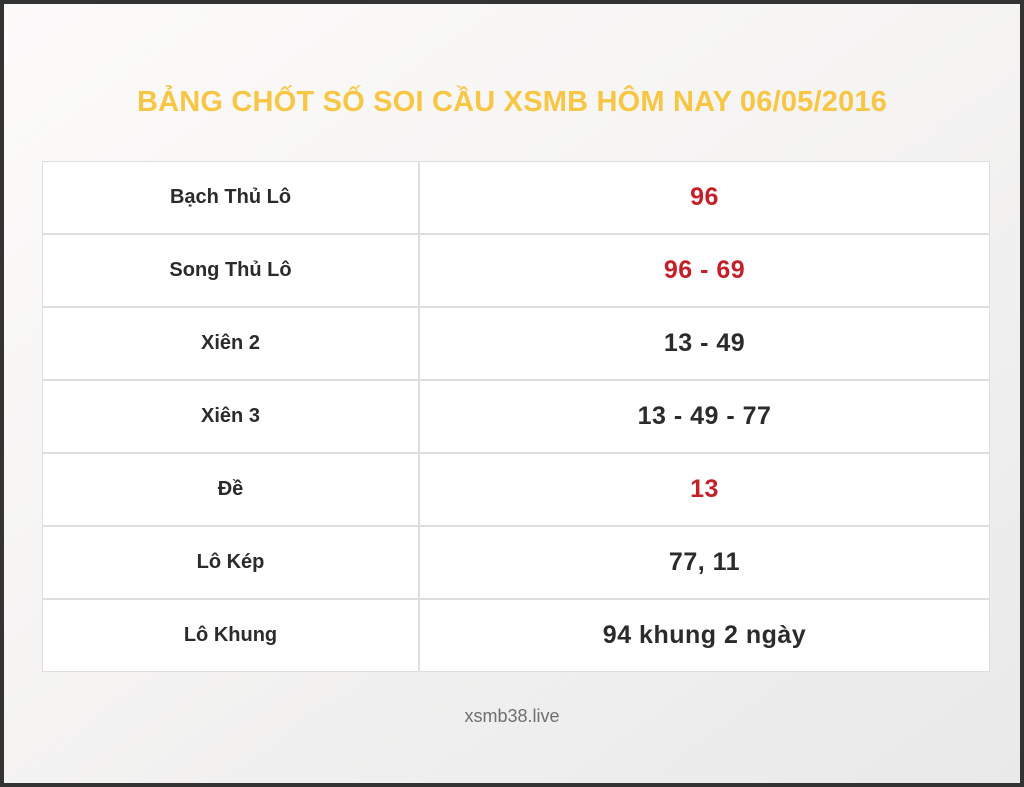  I want to click on table-row: Lô Kép 77, 11, so click(516, 562).